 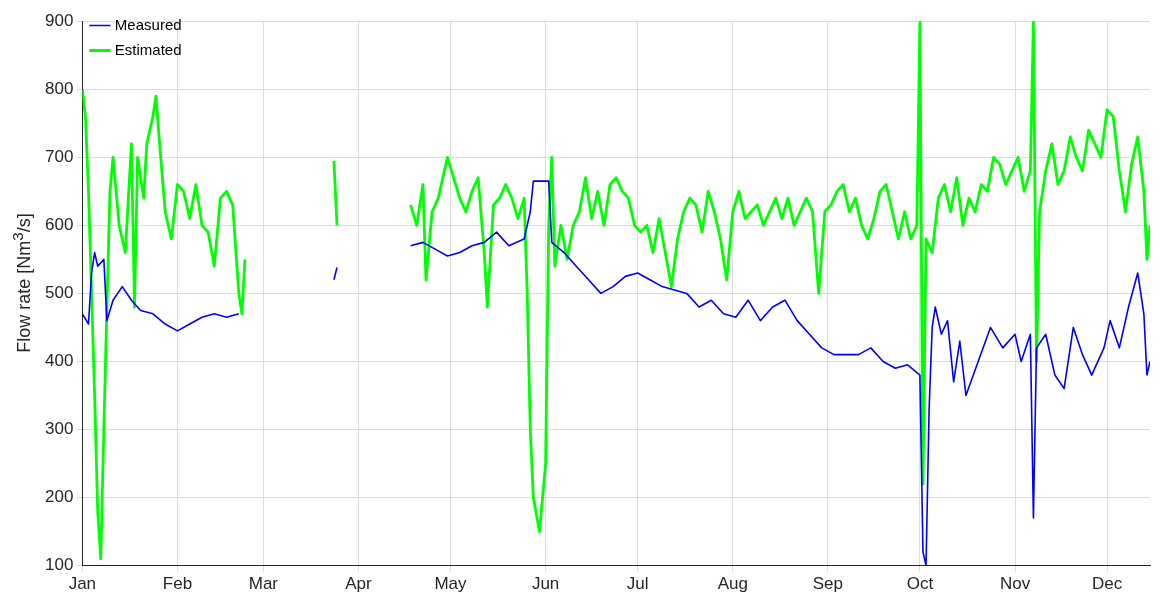 I want to click on y-tick-label: 900, so click(x=59, y=20).